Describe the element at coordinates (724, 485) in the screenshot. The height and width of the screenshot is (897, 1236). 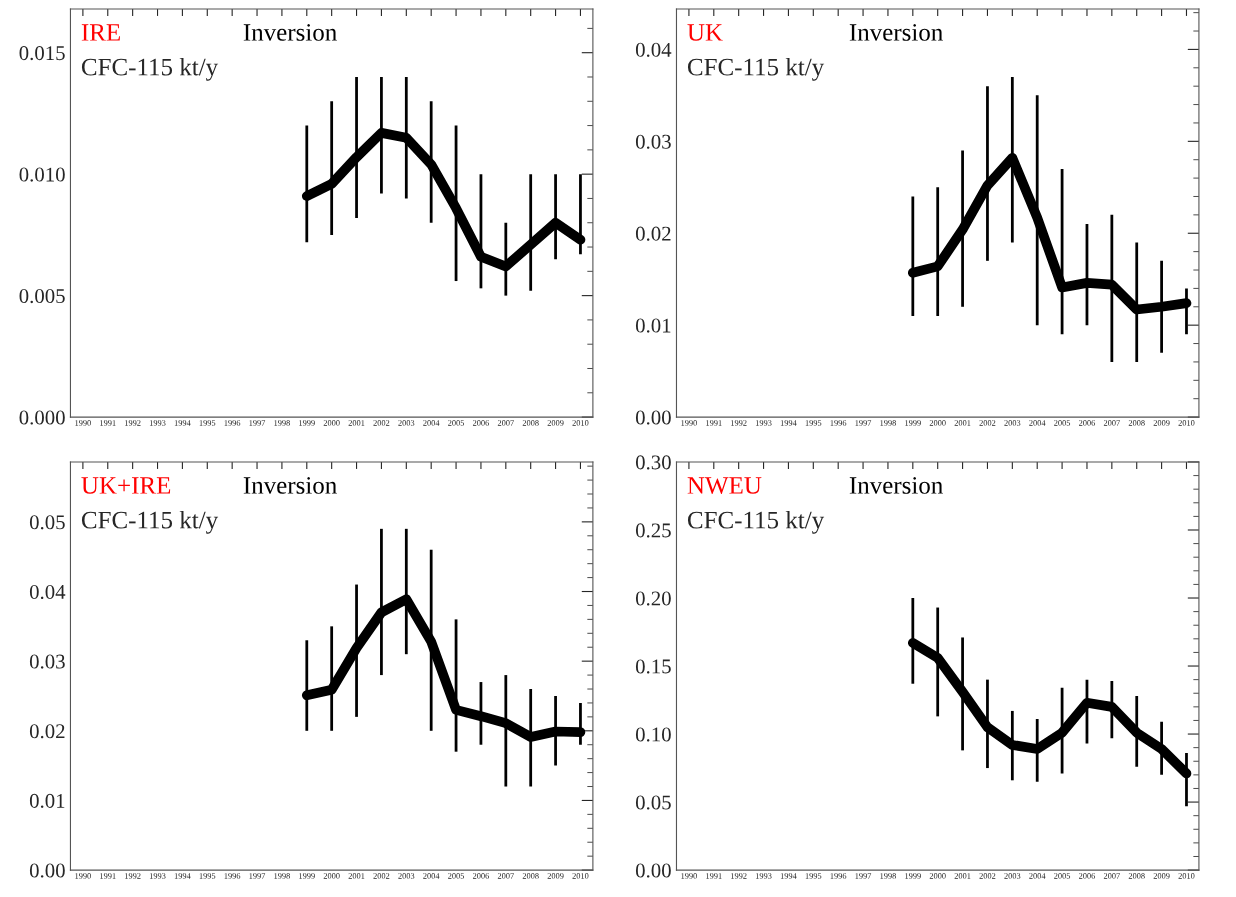
I see `chart-title: NWEU` at that location.